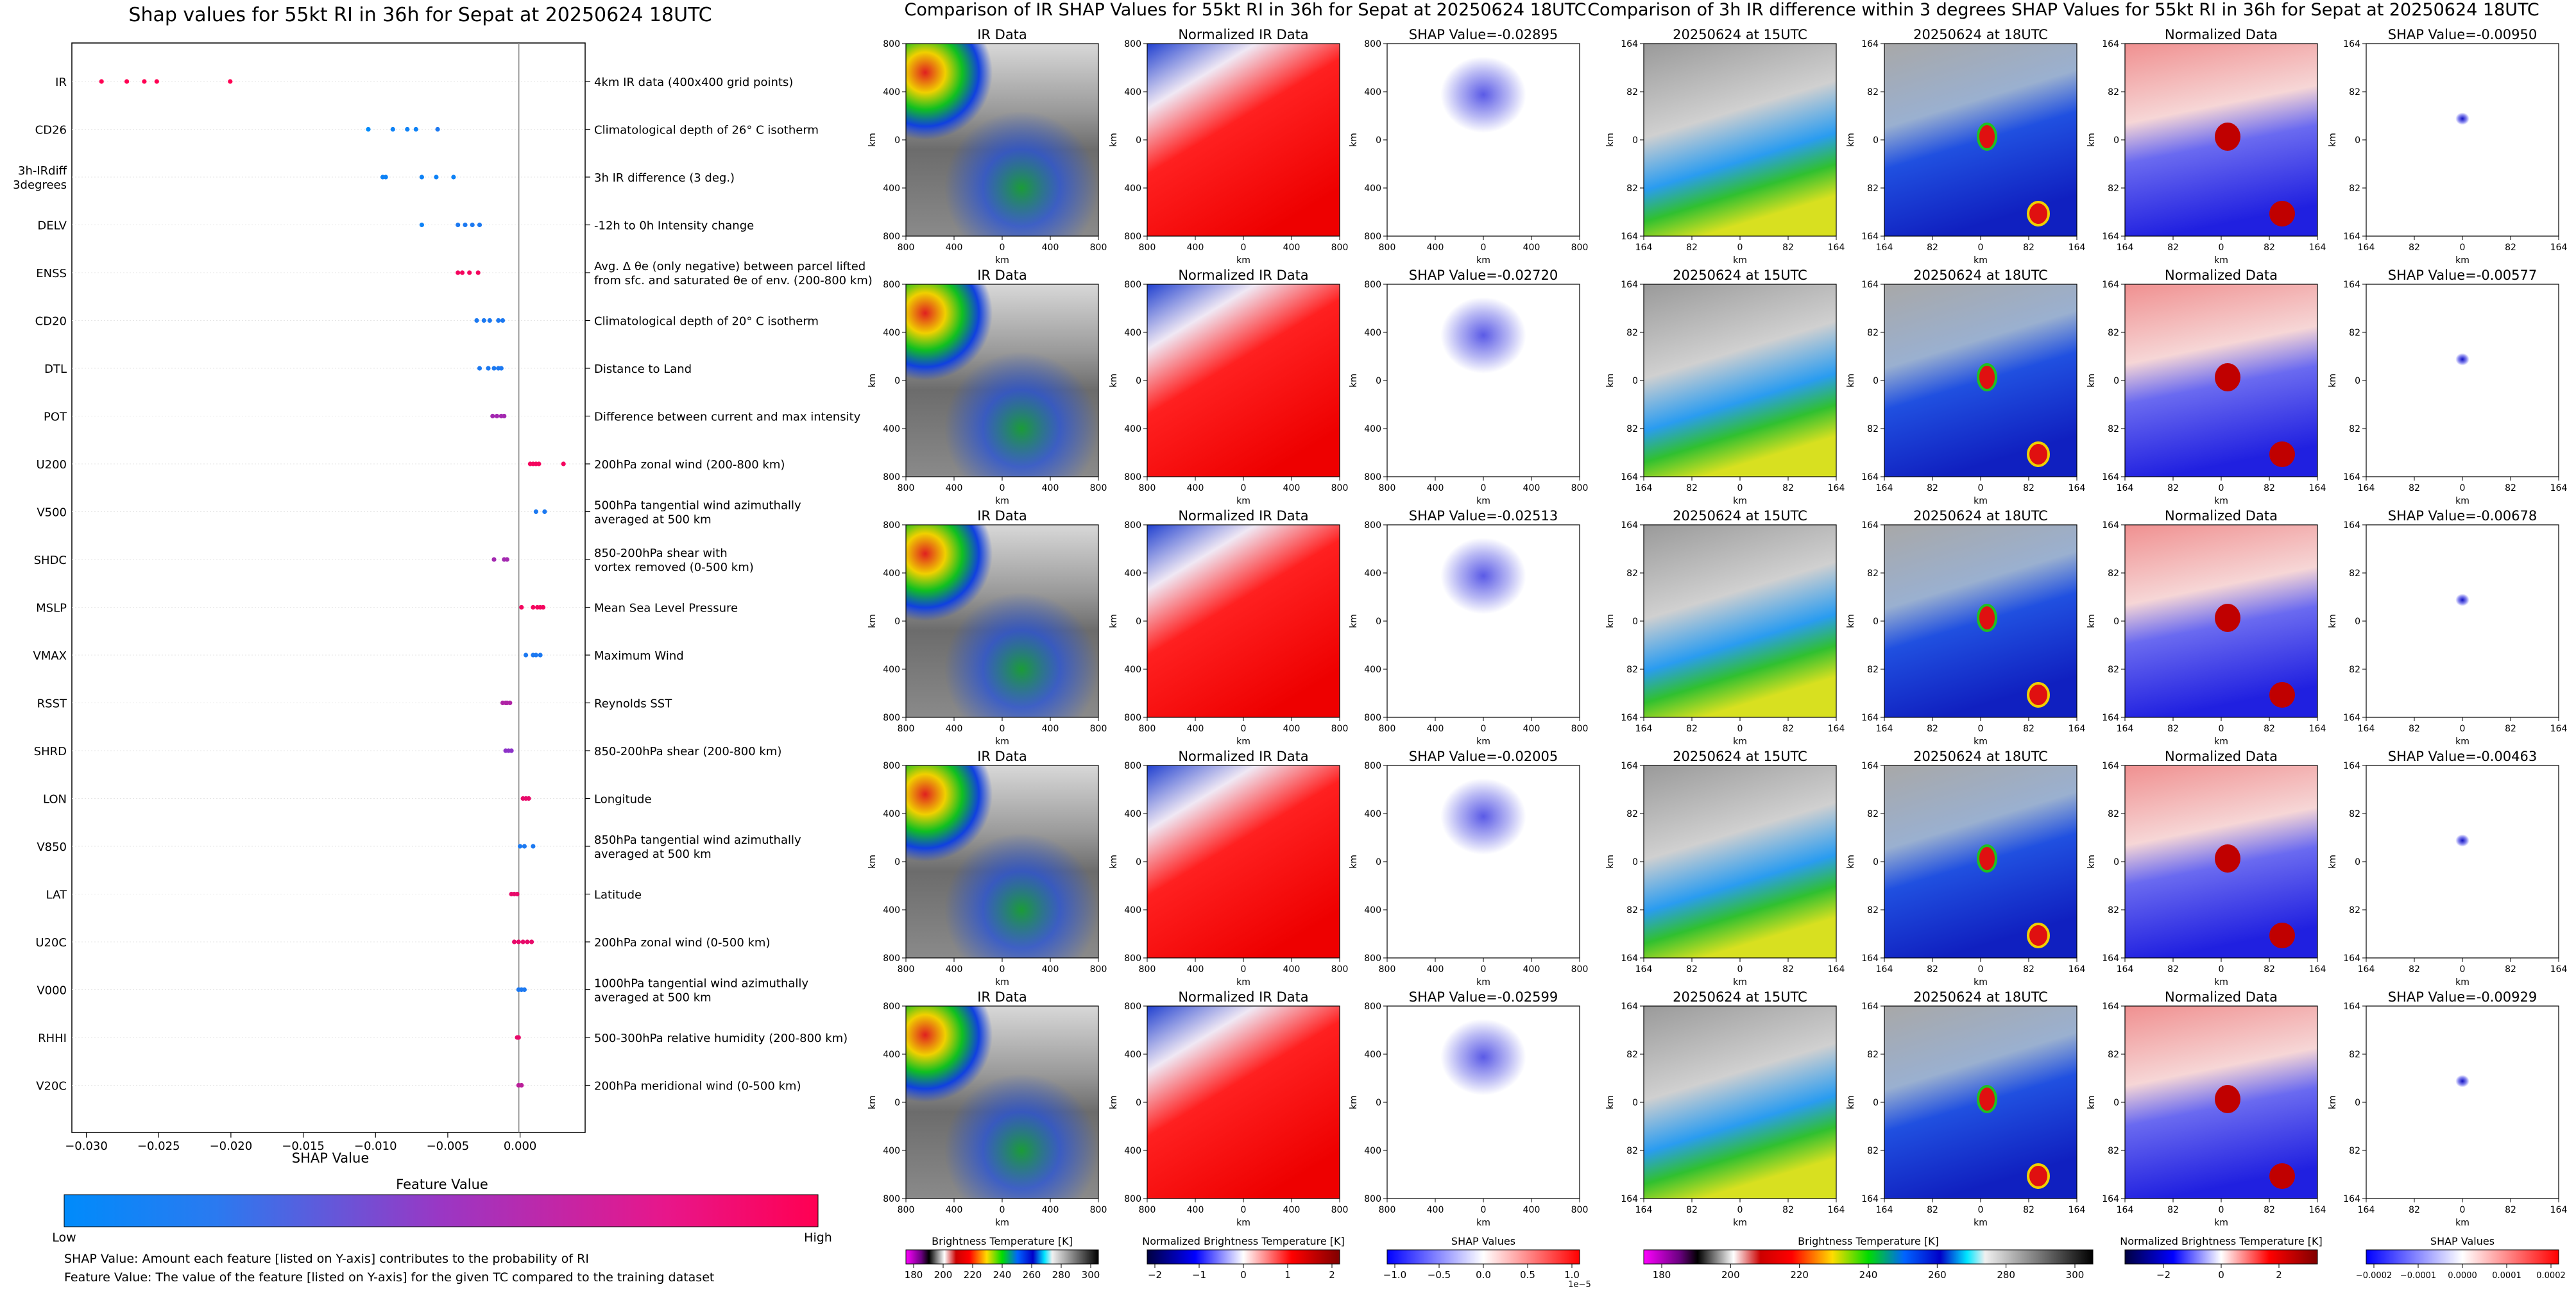 The height and width of the screenshot is (1289, 2576). What do you see at coordinates (332, 583) in the screenshot?
I see `shap-points` at bounding box center [332, 583].